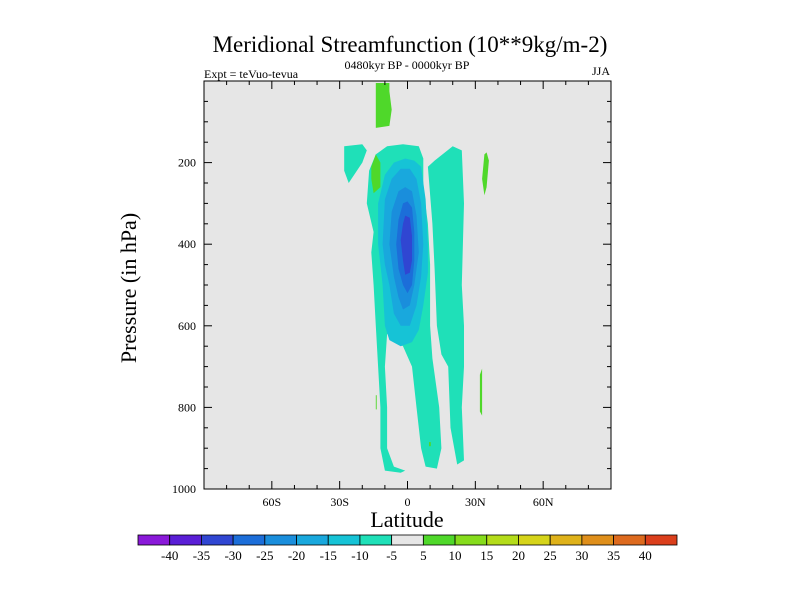  I want to click on chart-subtitle-center: 0480kyr BP - 0000kyr BP, so click(407, 65).